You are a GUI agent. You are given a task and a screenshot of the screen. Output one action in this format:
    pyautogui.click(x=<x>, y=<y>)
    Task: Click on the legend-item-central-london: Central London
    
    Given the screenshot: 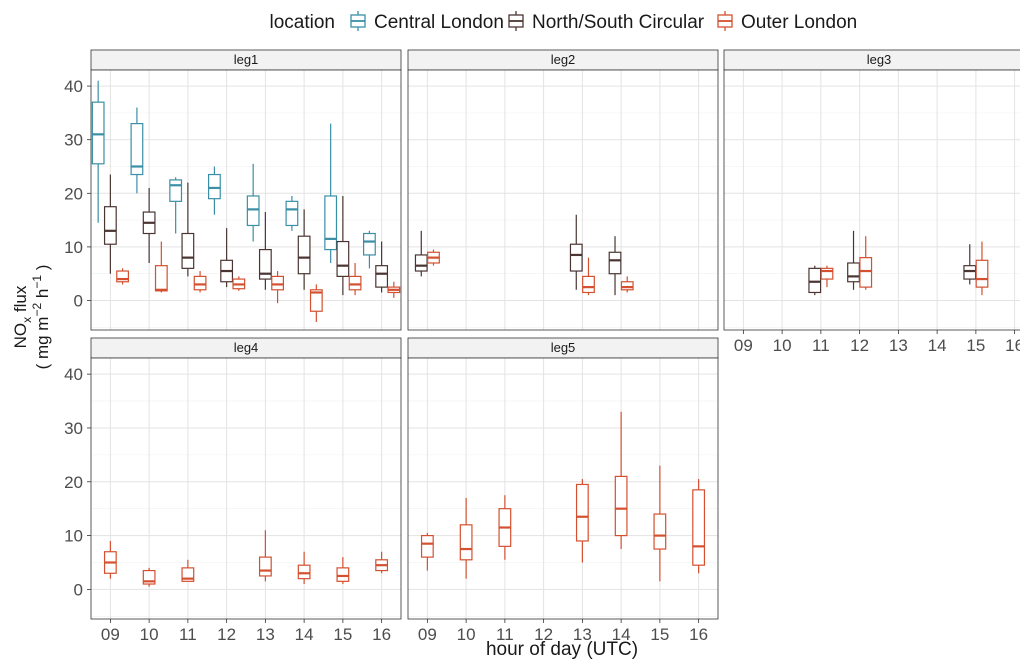 What is the action you would take?
    pyautogui.click(x=427, y=22)
    